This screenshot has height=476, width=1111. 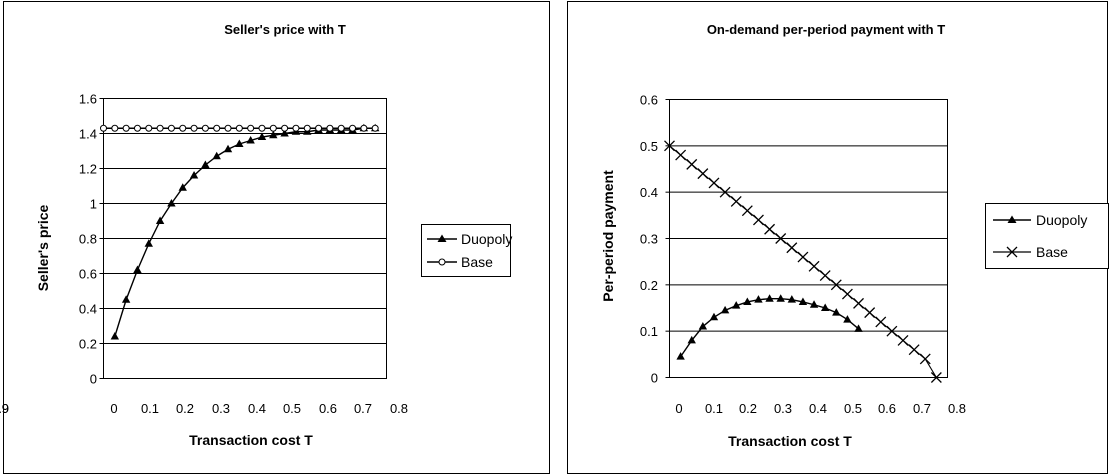 I want to click on y-tick-label: 0.4, so click(x=88, y=309).